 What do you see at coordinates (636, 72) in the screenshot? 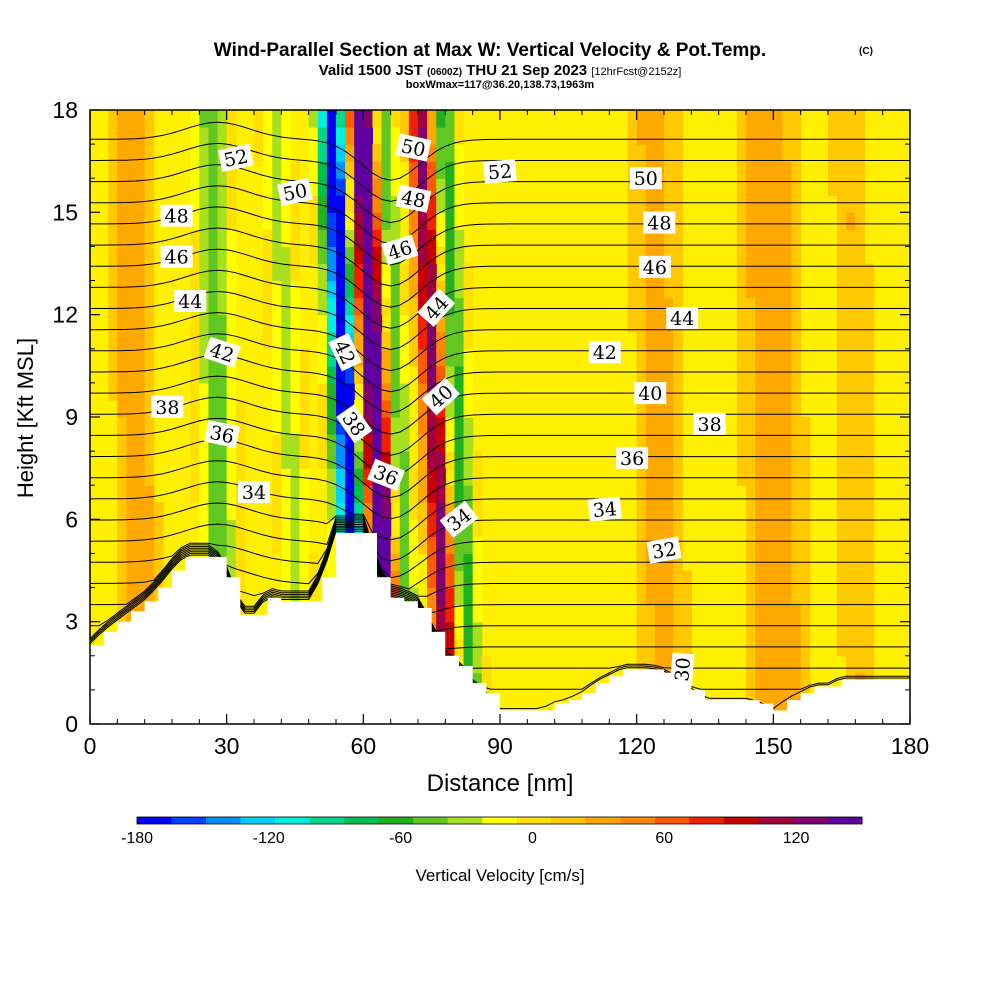
I see `subtitle-fcst: [12hrFcst@2152z]` at bounding box center [636, 72].